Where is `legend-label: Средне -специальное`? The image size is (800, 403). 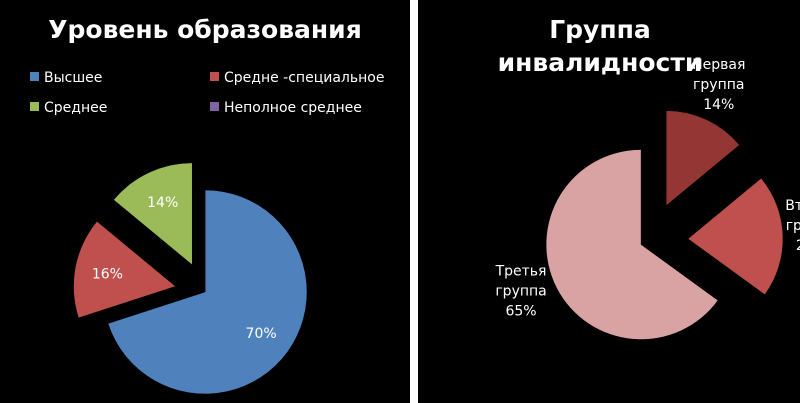 legend-label: Средне -специальное is located at coordinates (304, 78).